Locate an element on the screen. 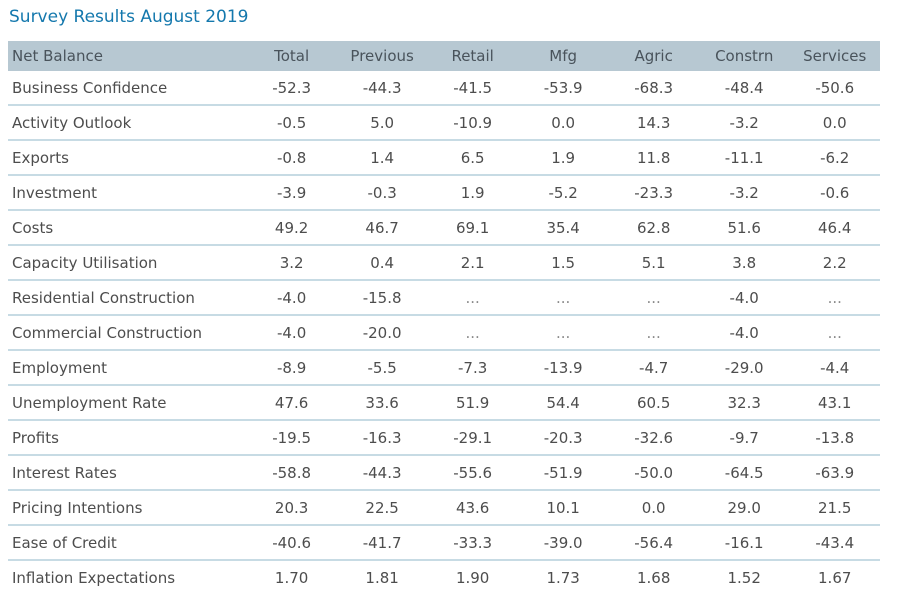  cell-value: -4.4 is located at coordinates (834, 368).